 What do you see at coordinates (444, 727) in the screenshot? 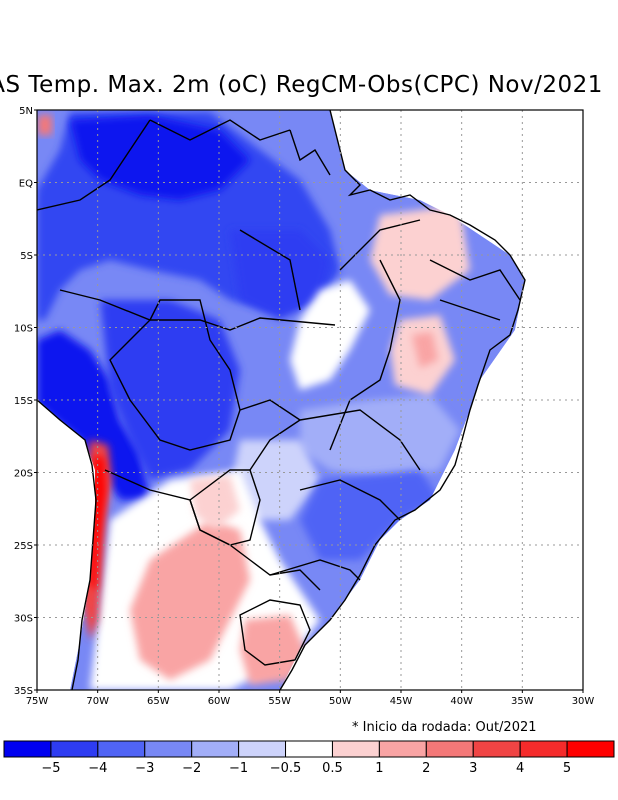
I see `run-start-note: * Inicio da rodada: Out/2021` at bounding box center [444, 727].